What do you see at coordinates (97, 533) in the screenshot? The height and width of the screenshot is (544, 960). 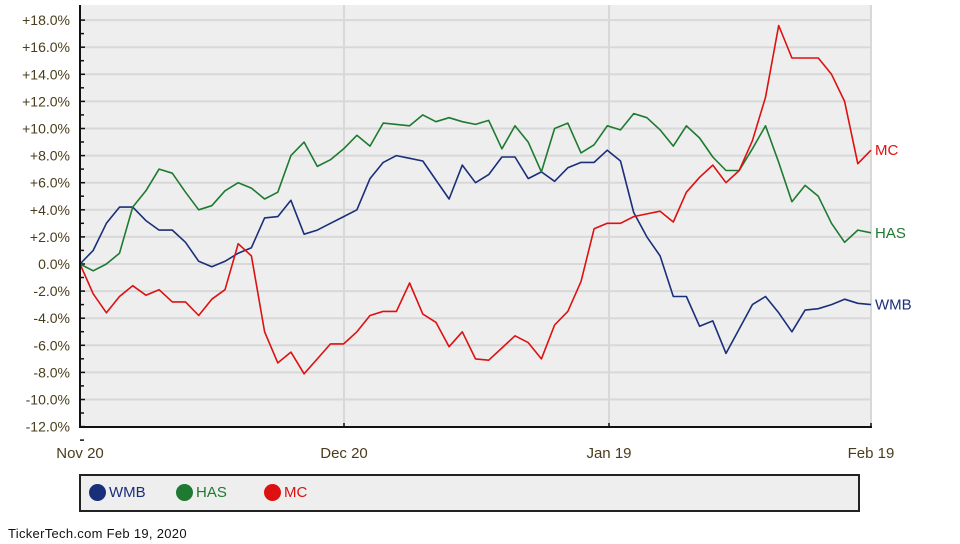 I see `footer-credit: TickerTech.com Feb 19, 2020` at bounding box center [97, 533].